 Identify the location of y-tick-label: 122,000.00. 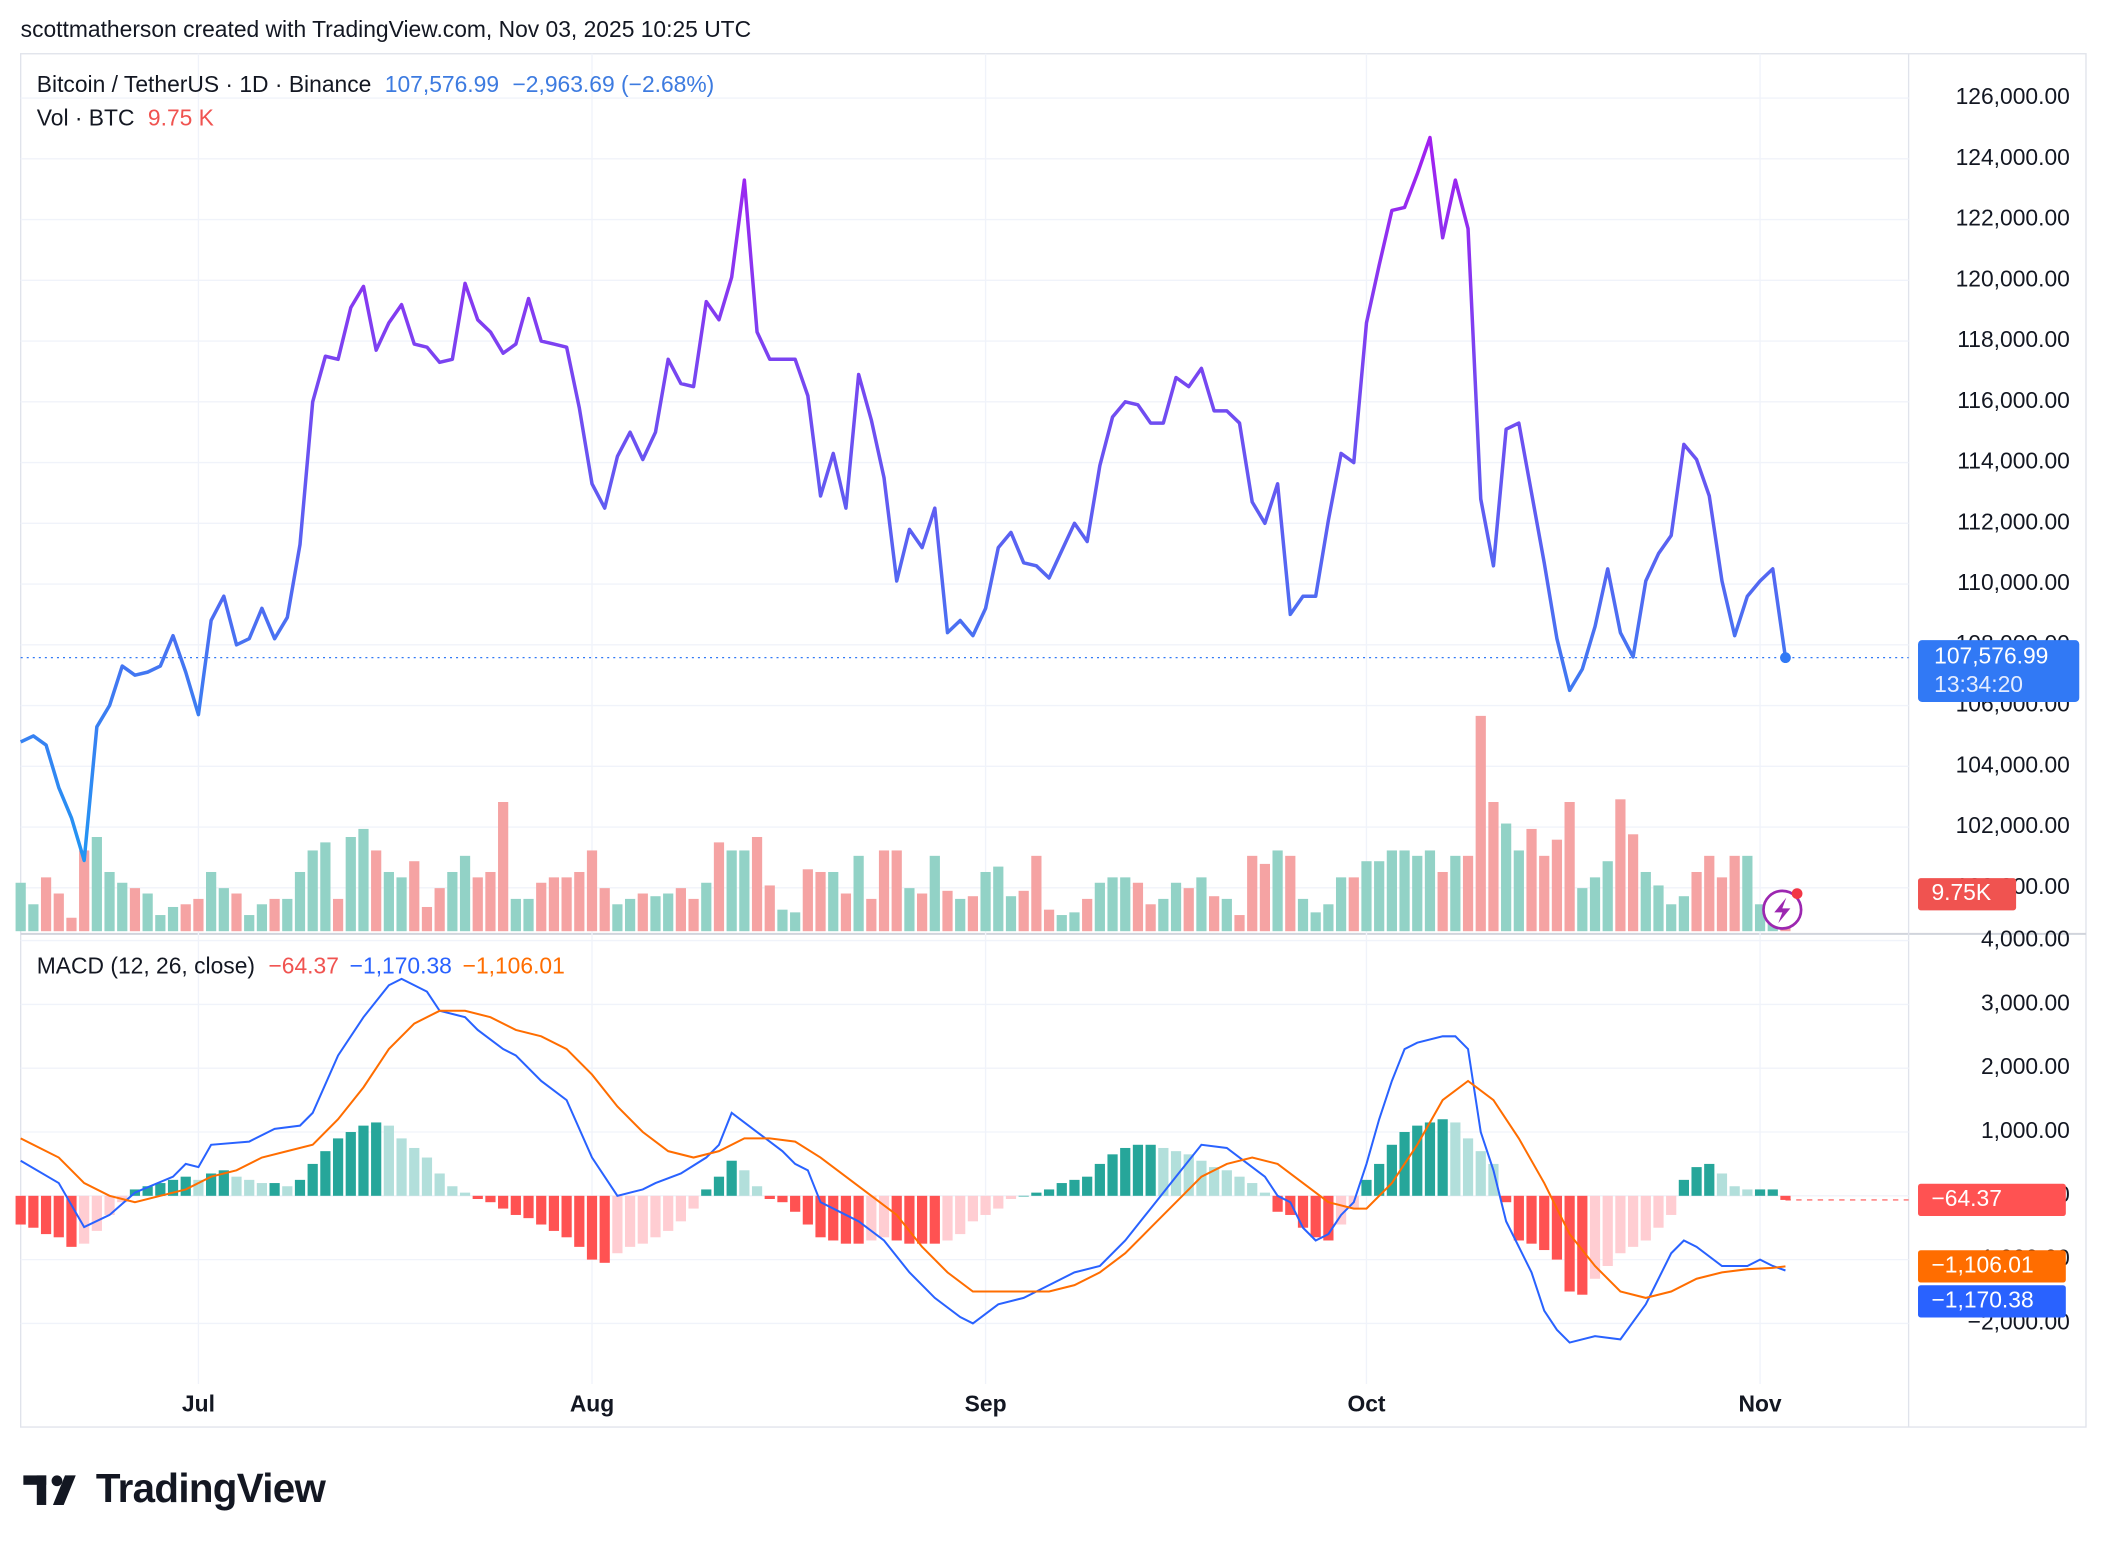
(2013, 218).